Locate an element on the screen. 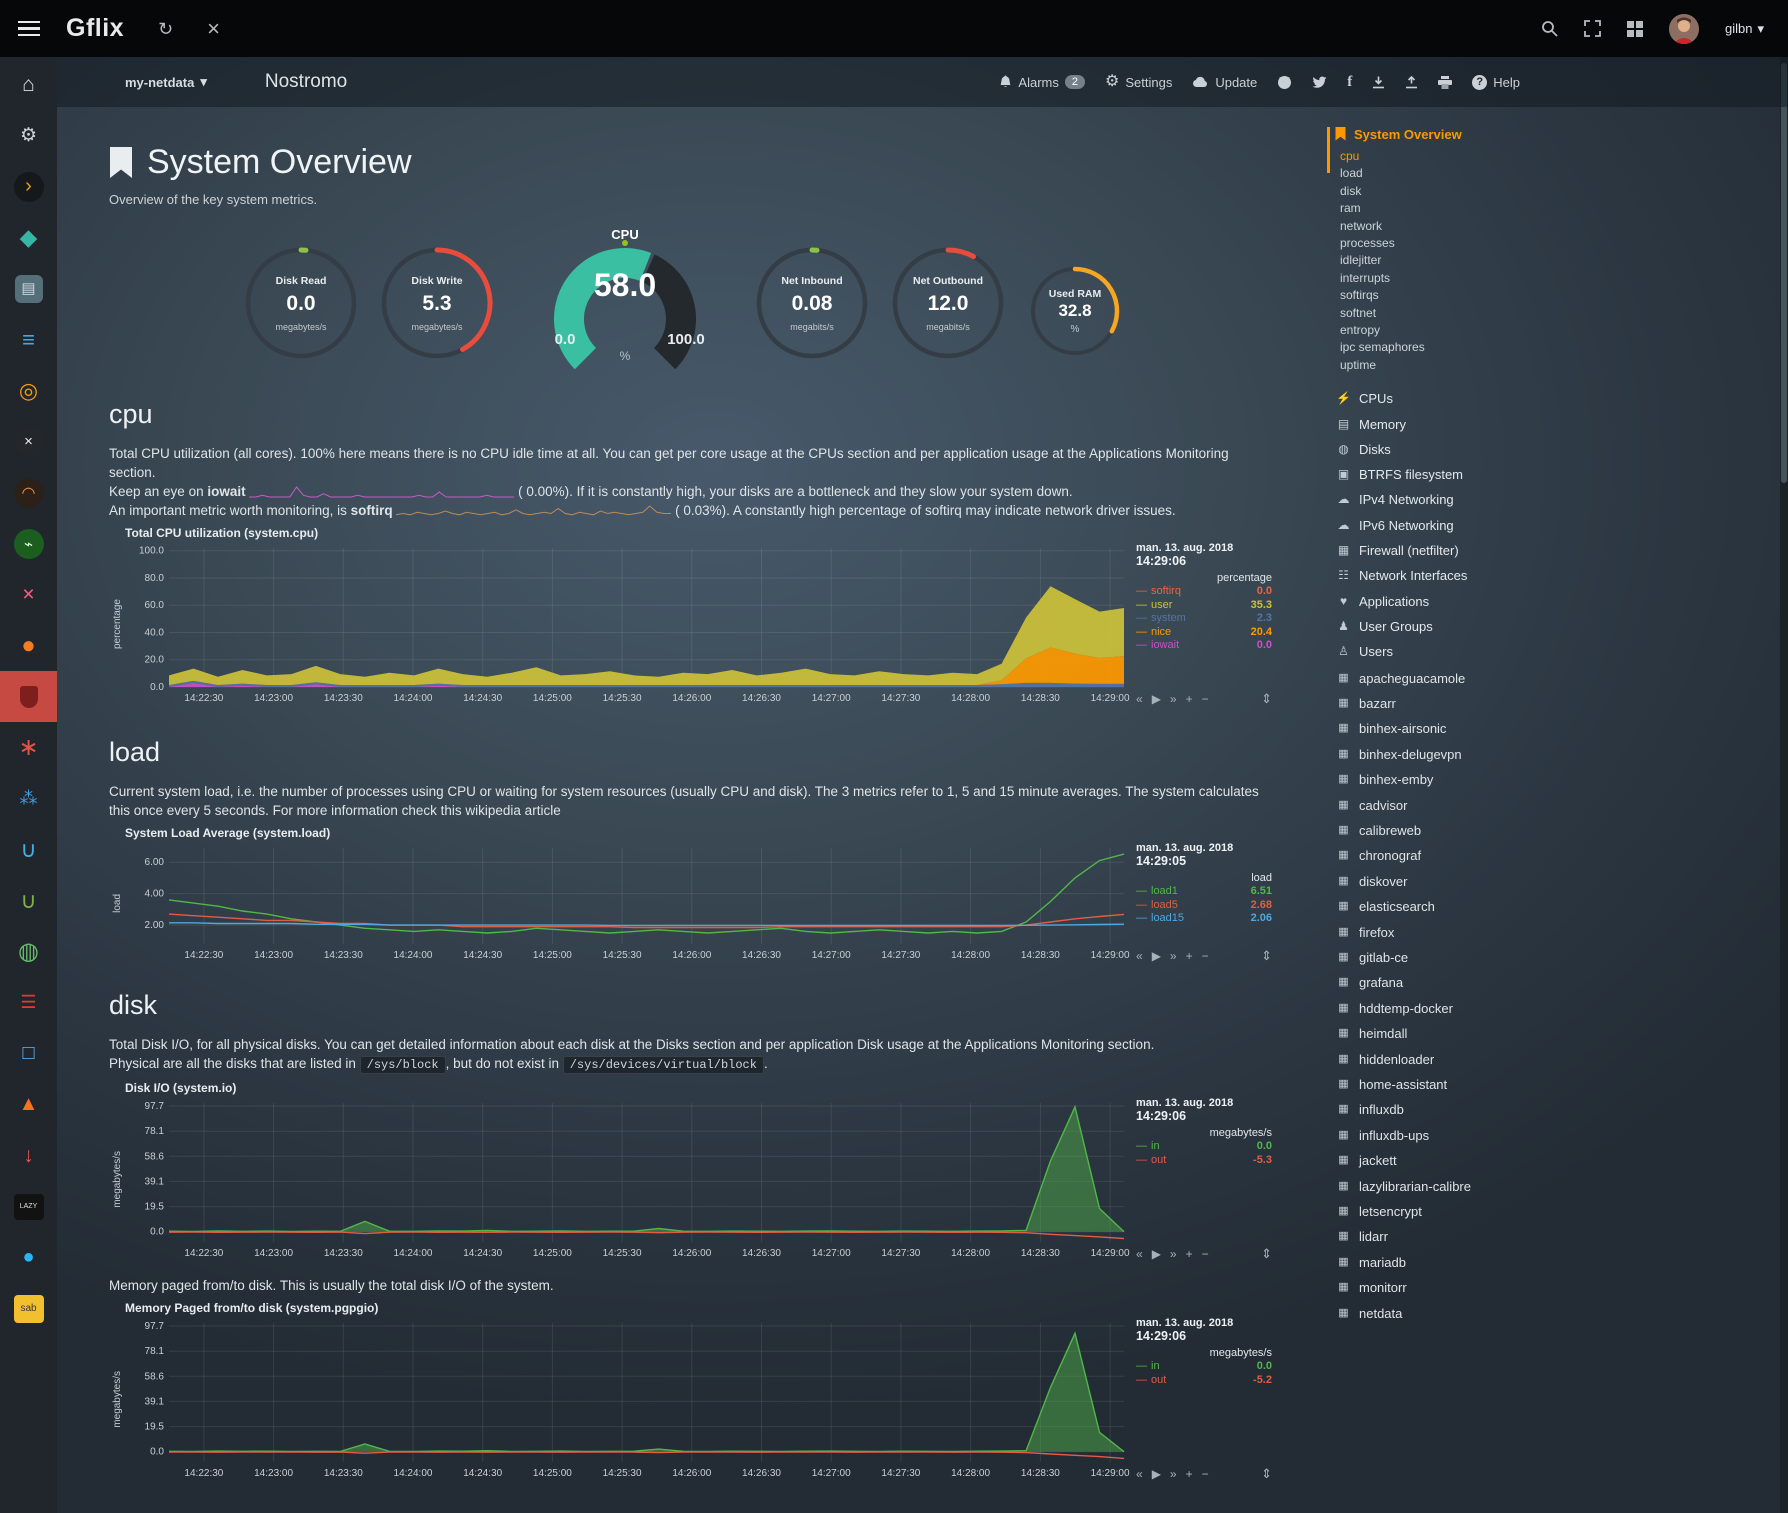  menu-sub-item: softirqs is located at coordinates (1359, 295).